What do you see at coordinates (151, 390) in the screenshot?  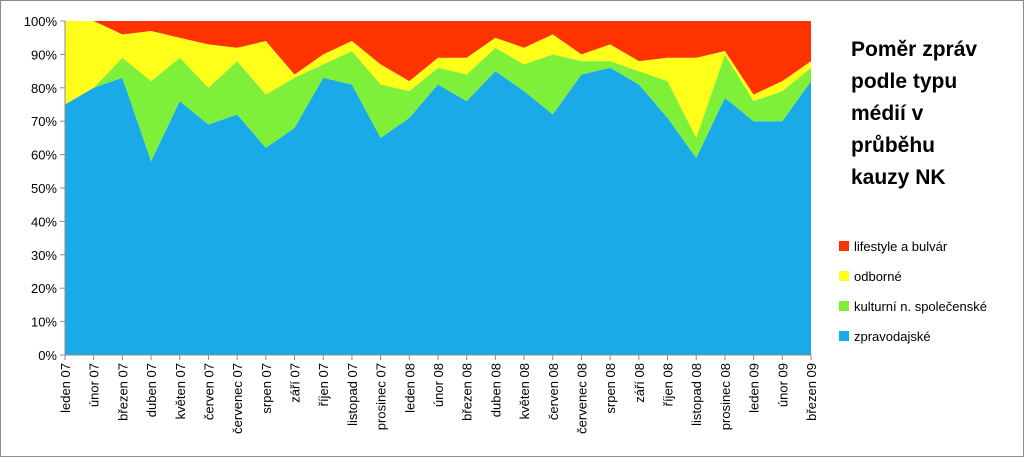 I see `x-tick-label: duben 07` at bounding box center [151, 390].